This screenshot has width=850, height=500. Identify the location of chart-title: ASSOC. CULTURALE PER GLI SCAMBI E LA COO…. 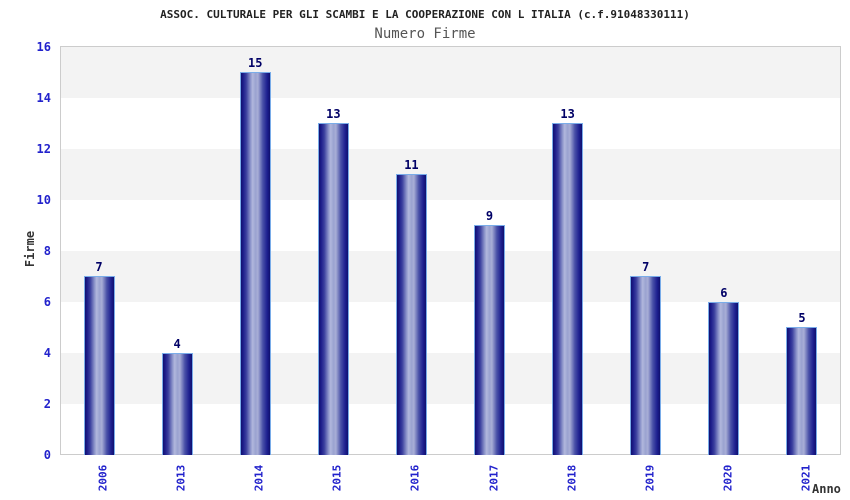
(425, 14).